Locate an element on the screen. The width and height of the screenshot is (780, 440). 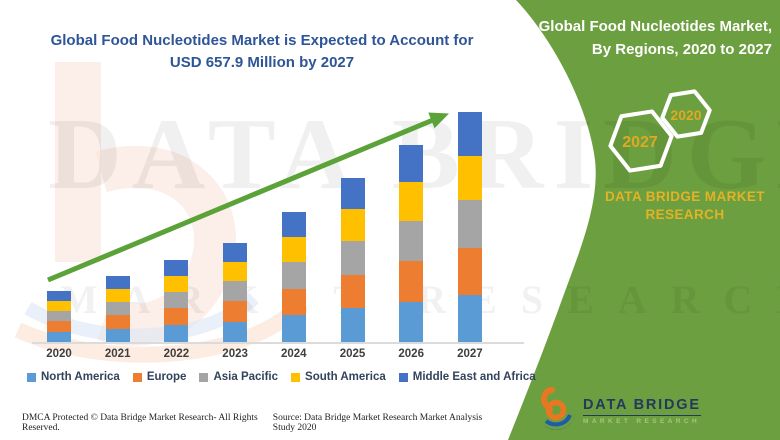
bar-2023 is located at coordinates (235, 292).